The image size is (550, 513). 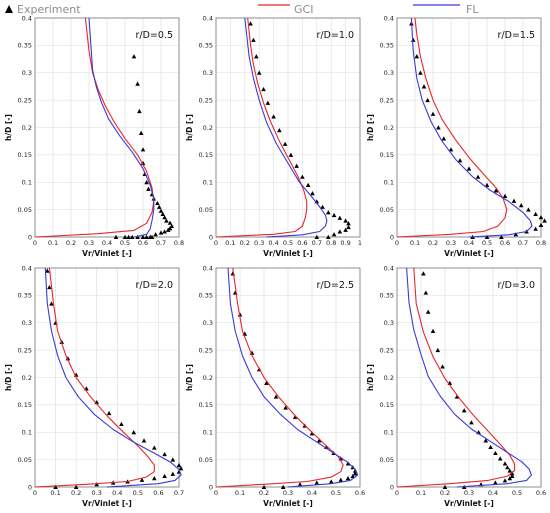 I want to click on plot-frame, so click(x=288, y=127).